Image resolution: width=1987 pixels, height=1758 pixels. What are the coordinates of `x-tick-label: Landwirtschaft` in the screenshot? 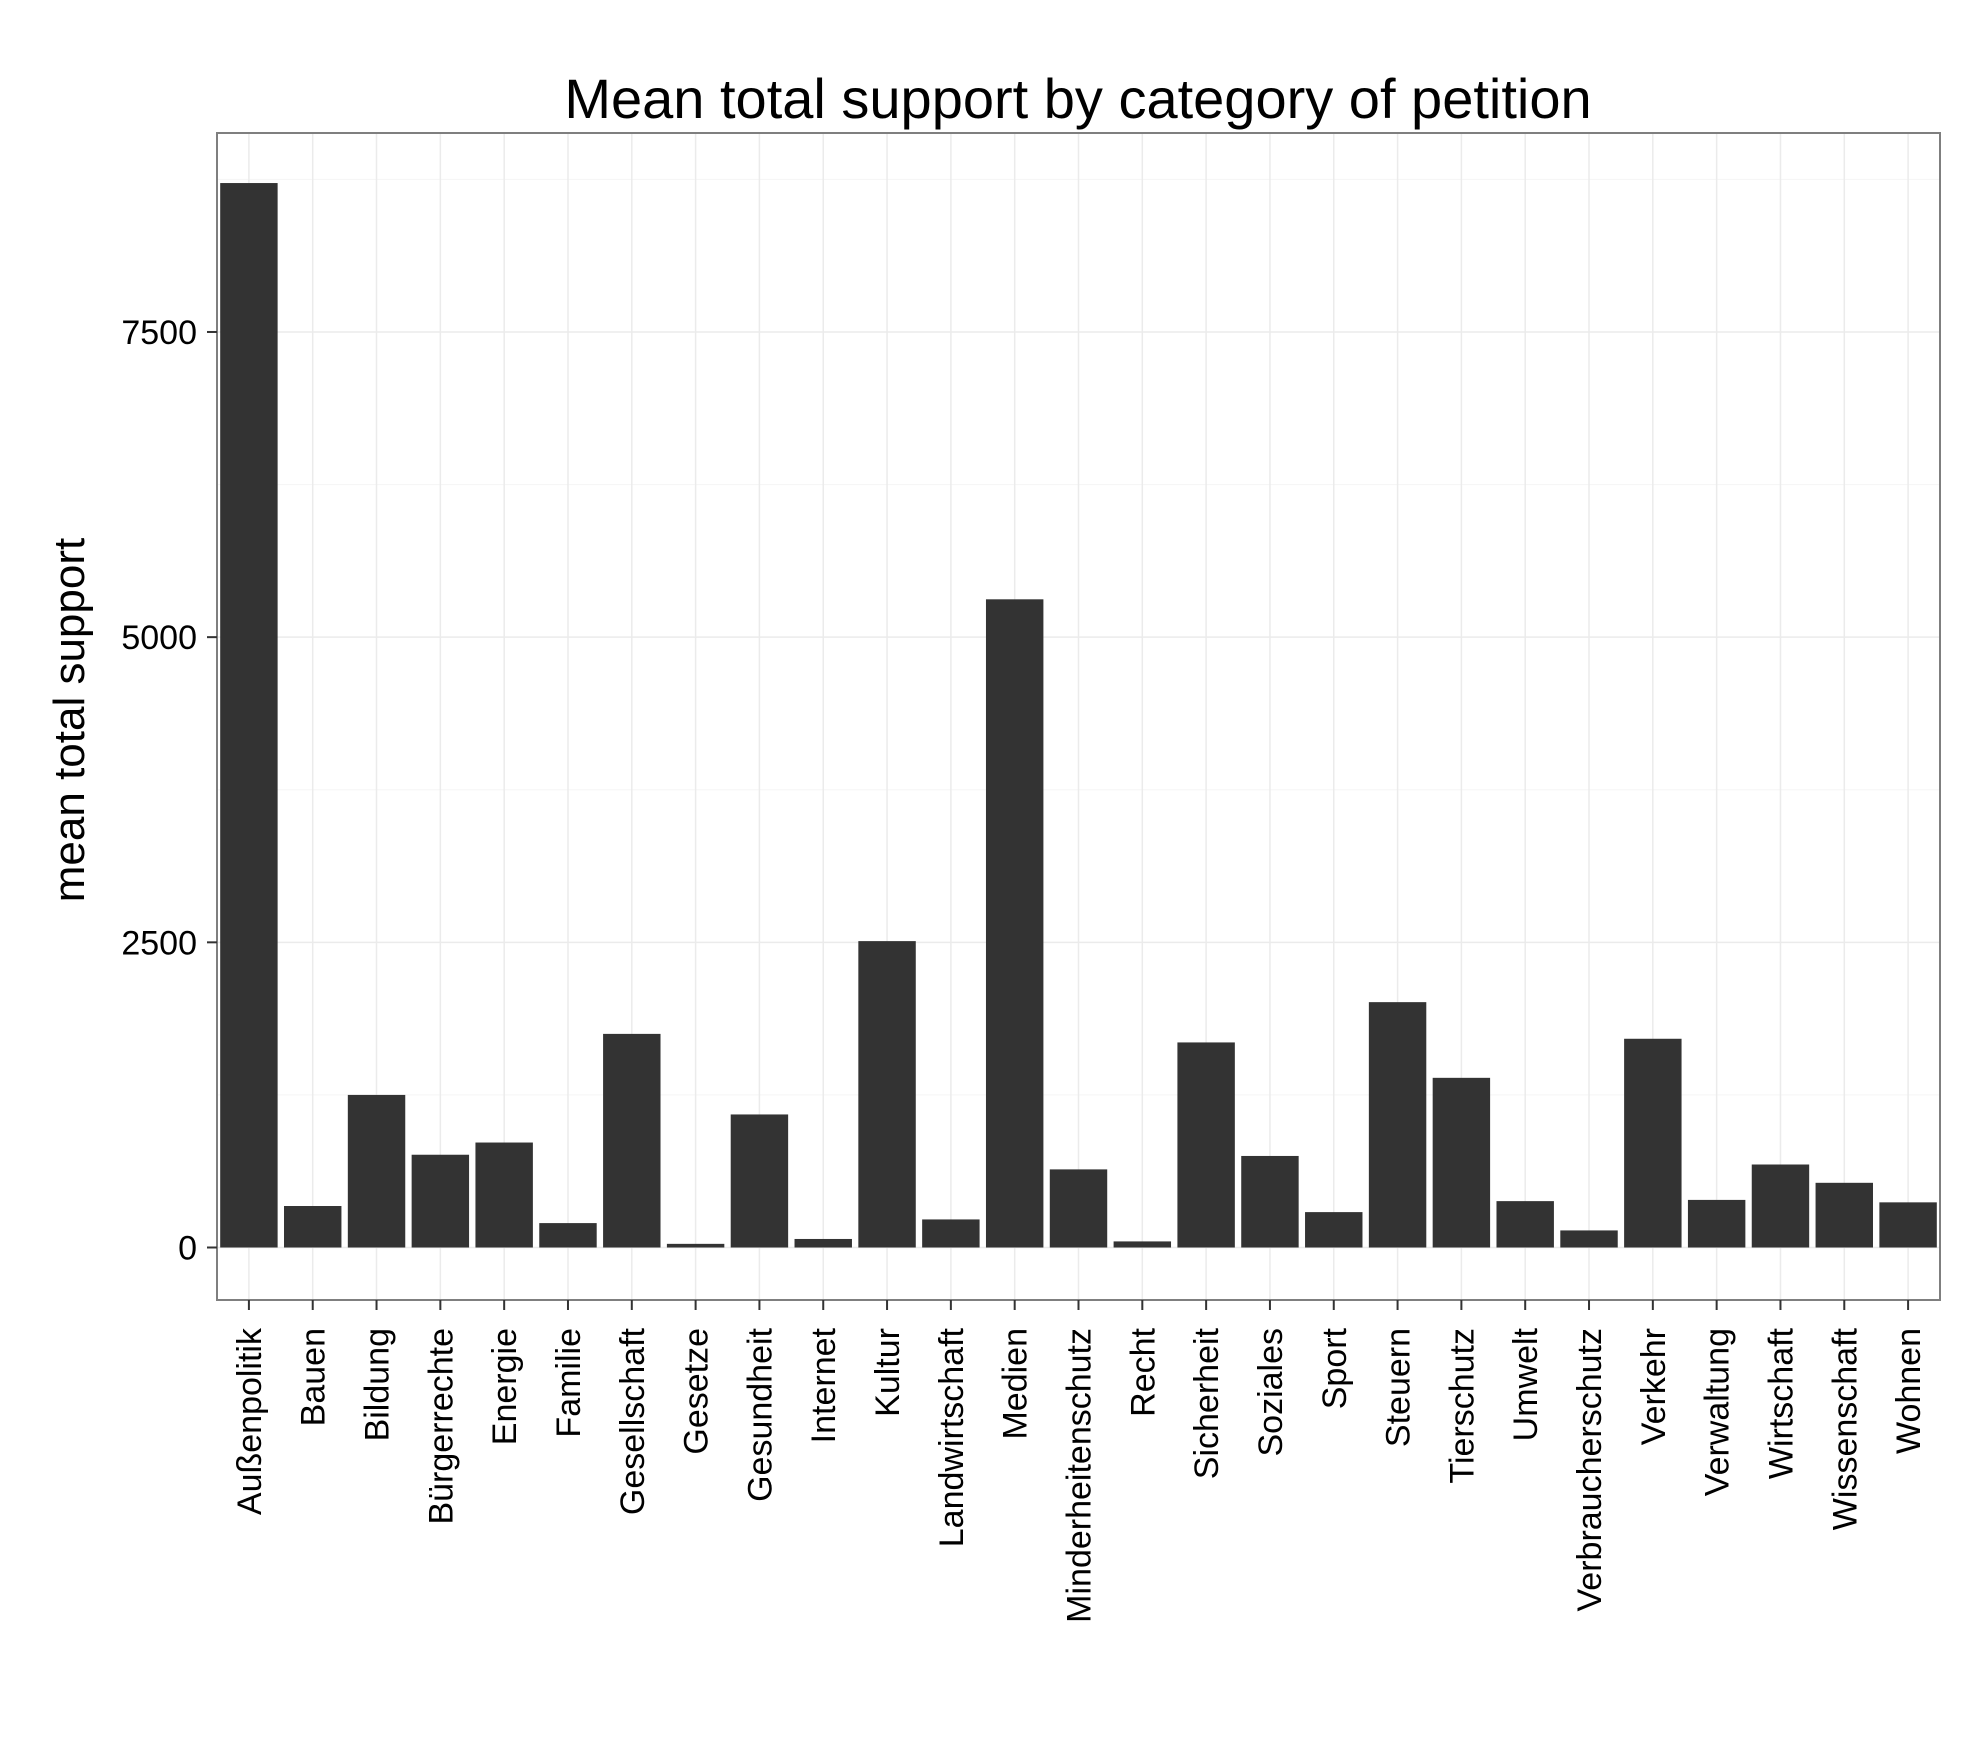 It's located at (952, 1437).